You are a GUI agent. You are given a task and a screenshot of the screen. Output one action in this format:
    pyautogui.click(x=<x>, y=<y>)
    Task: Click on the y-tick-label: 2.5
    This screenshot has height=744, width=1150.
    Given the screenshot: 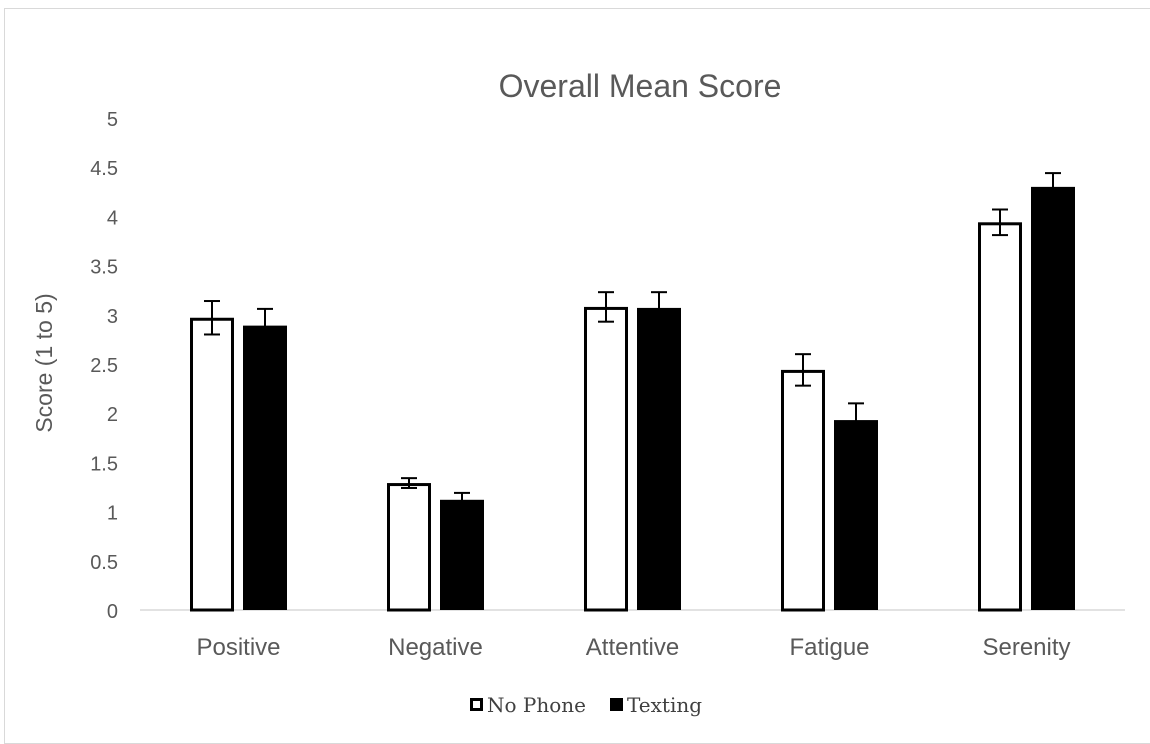 What is the action you would take?
    pyautogui.click(x=104, y=366)
    